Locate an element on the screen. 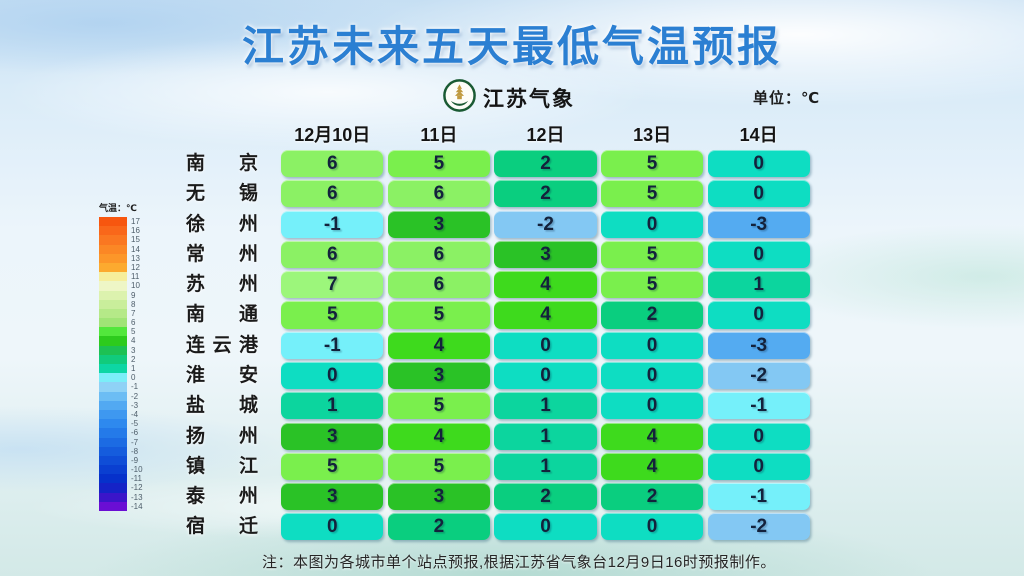 The width and height of the screenshot is (1024, 576). table-row: 扬州 3 4 1 4 0 is located at coordinates (499, 436).